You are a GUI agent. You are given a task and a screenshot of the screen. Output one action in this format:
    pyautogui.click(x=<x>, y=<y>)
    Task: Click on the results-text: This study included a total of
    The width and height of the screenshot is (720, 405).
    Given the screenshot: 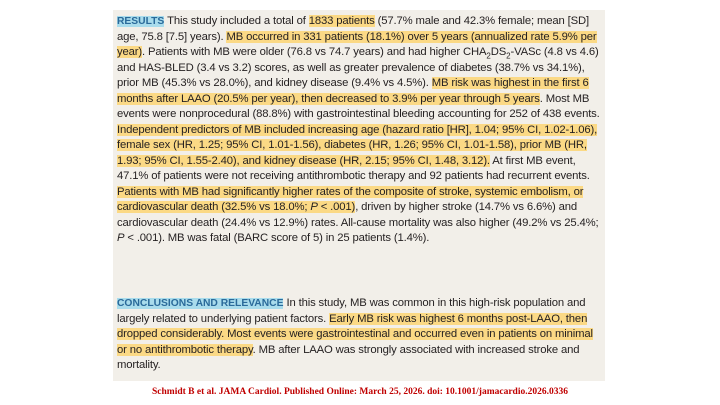 What is the action you would take?
    pyautogui.click(x=236, y=21)
    